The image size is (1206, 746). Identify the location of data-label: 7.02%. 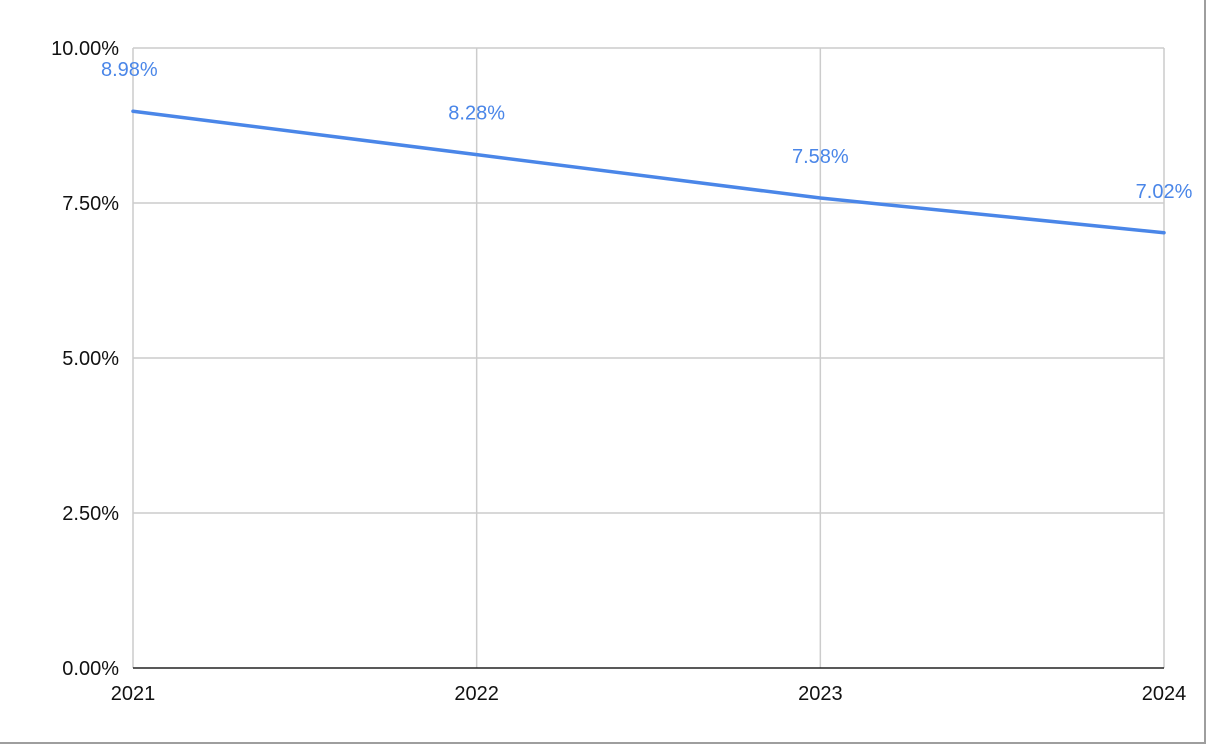
(1164, 192).